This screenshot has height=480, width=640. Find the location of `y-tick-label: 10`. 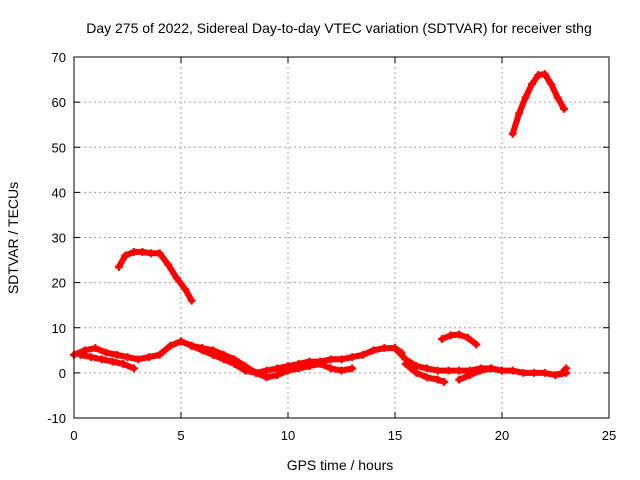

y-tick-label: 10 is located at coordinates (59, 328).